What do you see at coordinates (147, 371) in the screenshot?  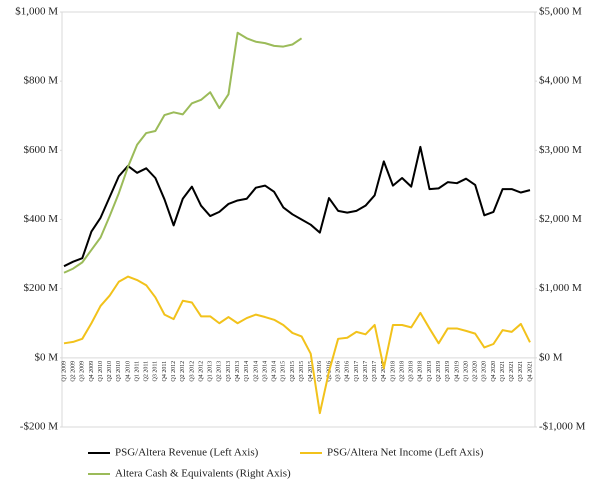 I see `x-tick-label: Q2 2011` at bounding box center [147, 371].